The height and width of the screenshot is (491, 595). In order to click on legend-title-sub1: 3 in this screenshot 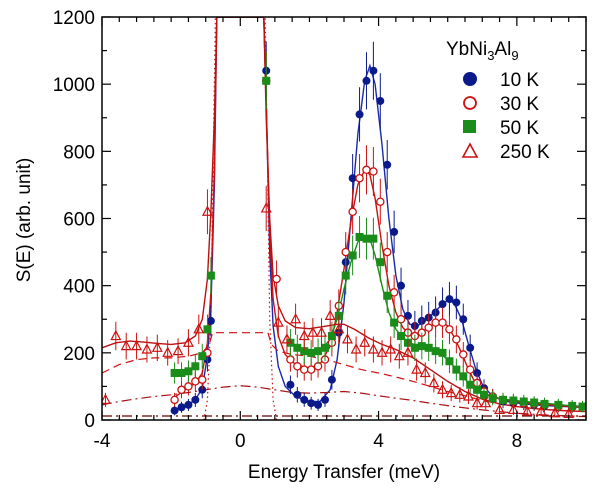, I will do `click(490, 55)`.